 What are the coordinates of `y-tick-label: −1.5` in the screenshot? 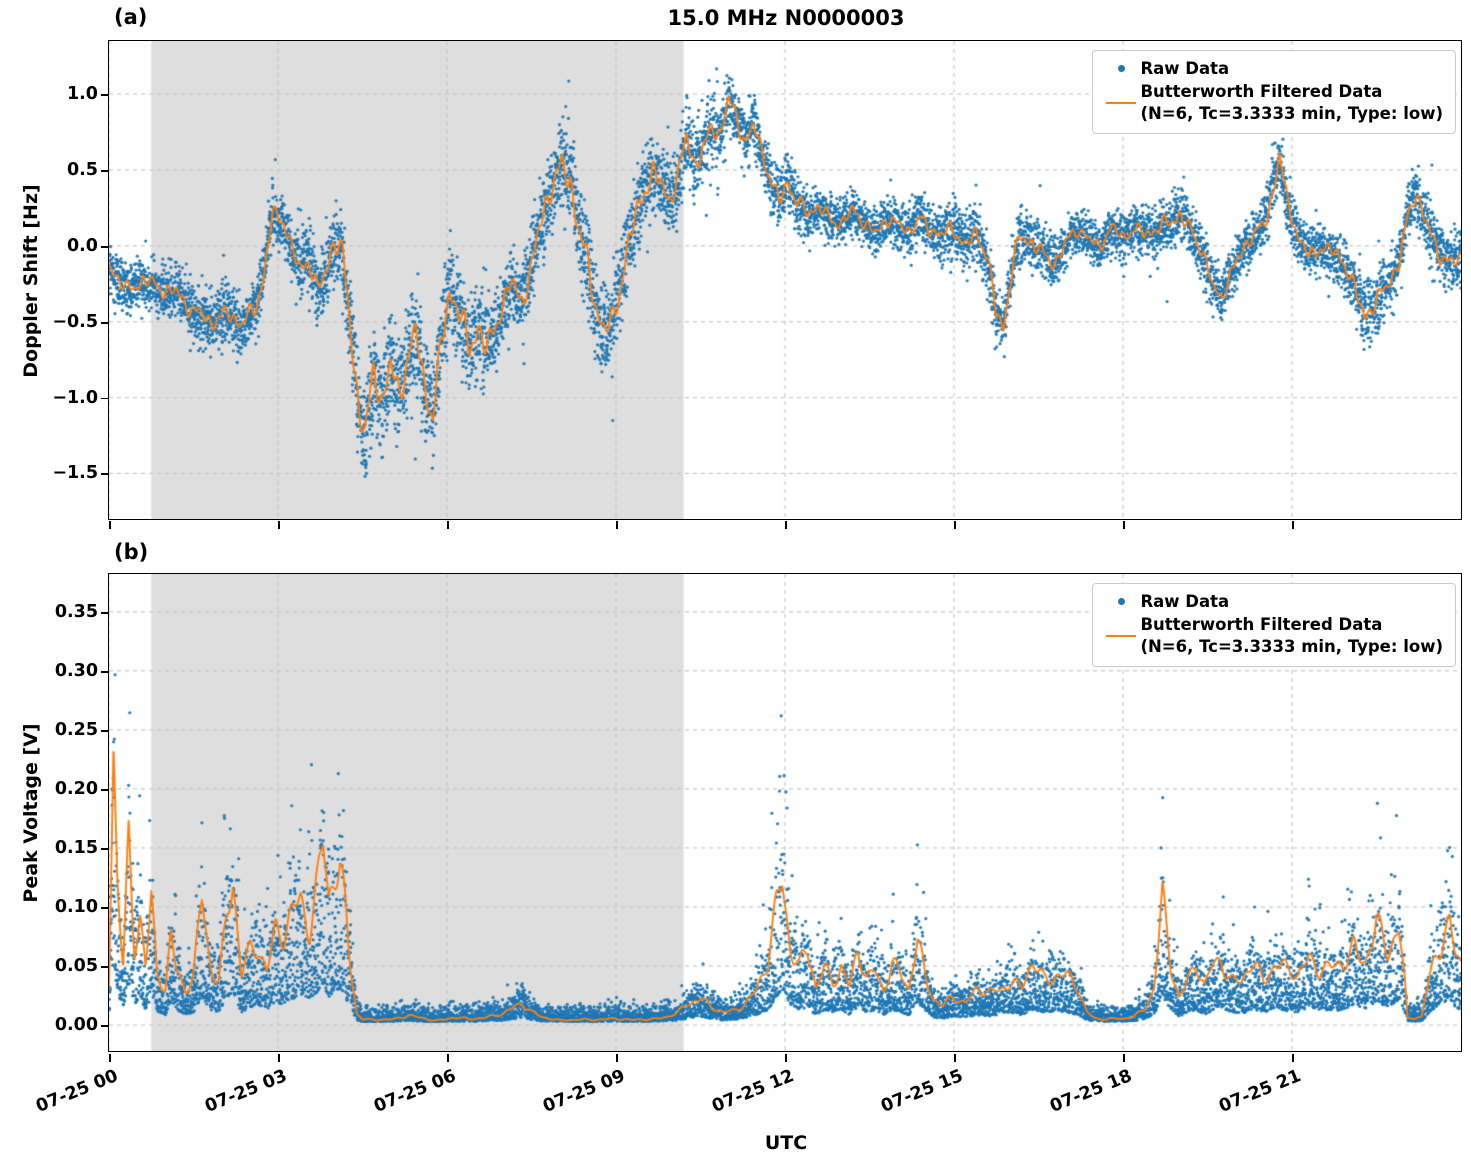 It's located at (75, 473).